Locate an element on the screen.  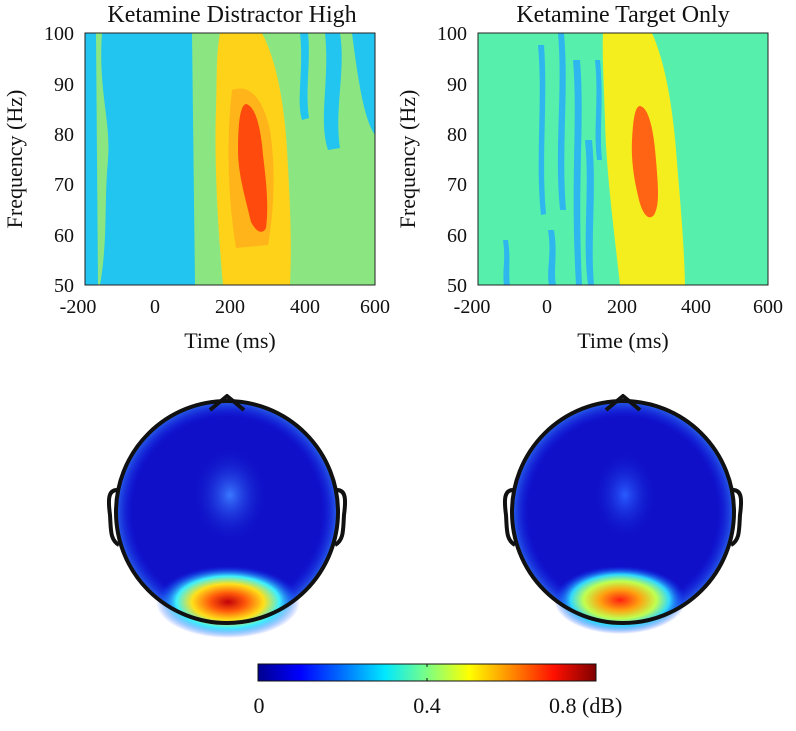
right-nose is located at coordinates (623, 403).